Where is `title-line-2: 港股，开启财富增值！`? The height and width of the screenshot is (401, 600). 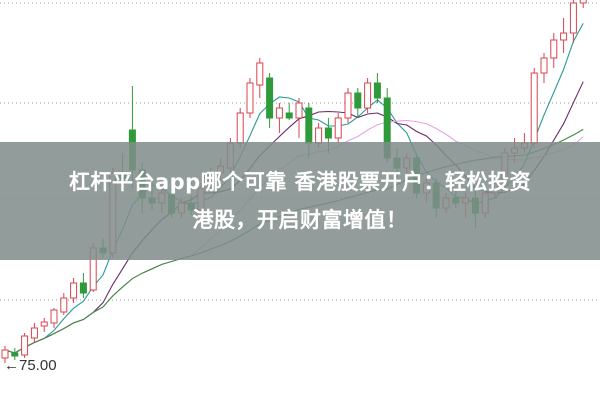
title-line-2: 港股，开启财富增值！ is located at coordinates (300, 220).